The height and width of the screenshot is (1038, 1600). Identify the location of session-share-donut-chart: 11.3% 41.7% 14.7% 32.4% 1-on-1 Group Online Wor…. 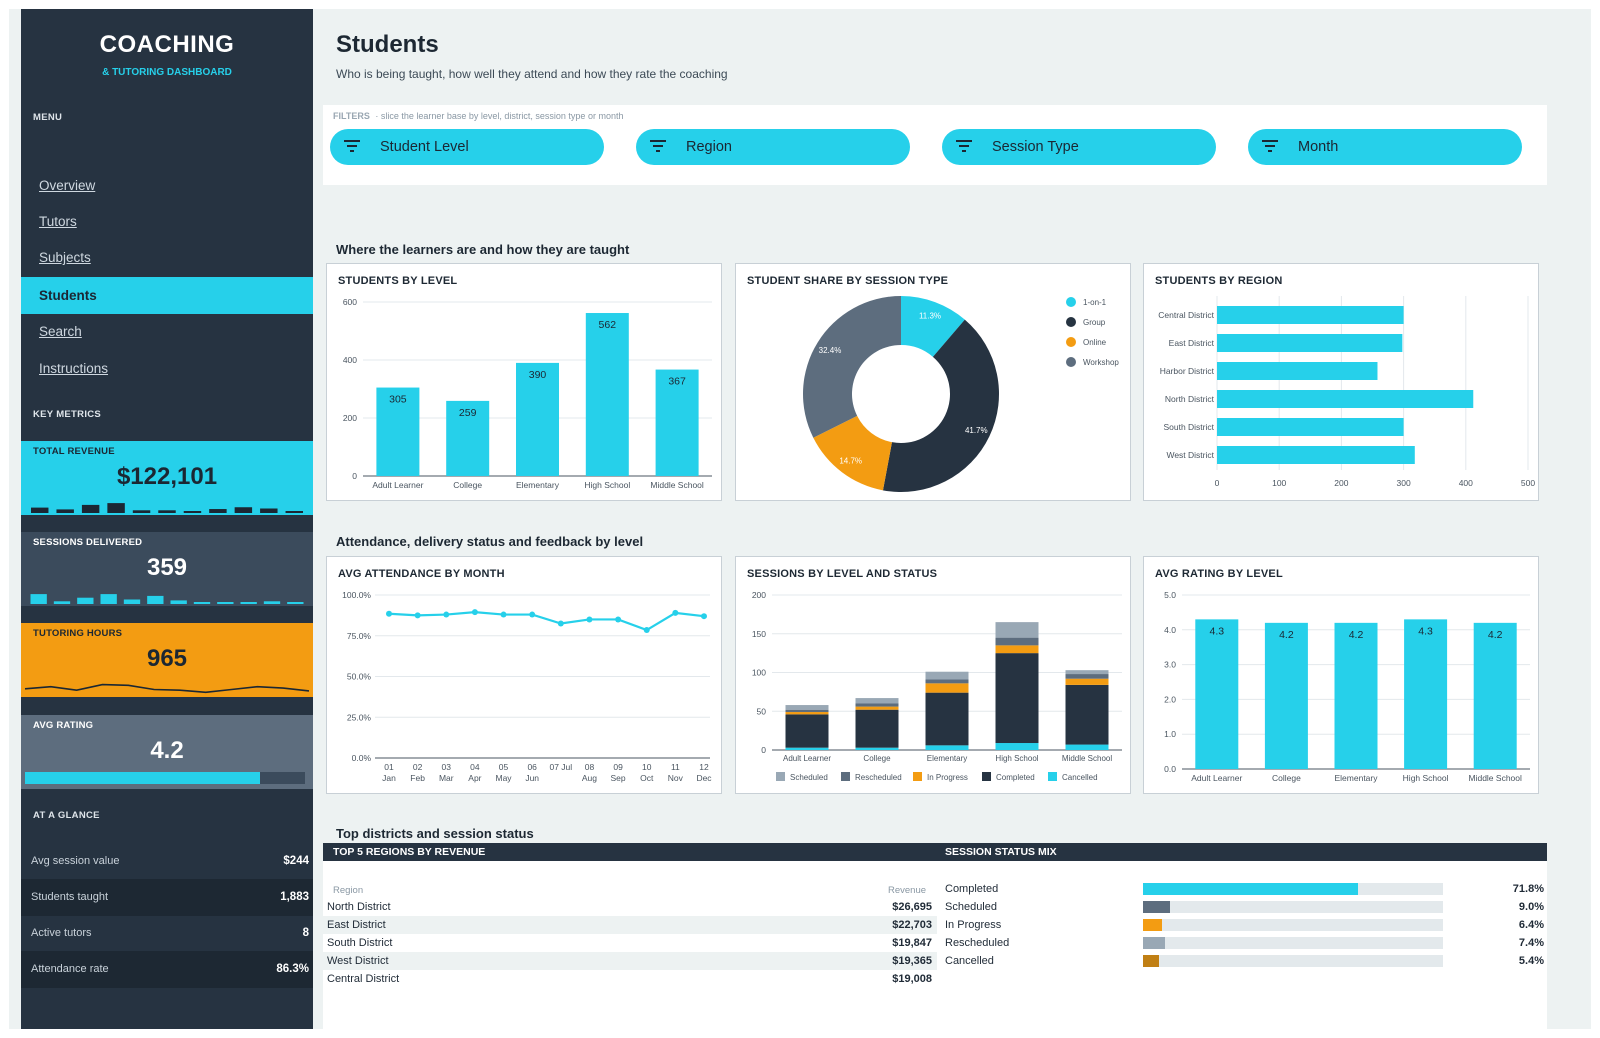
(961, 394).